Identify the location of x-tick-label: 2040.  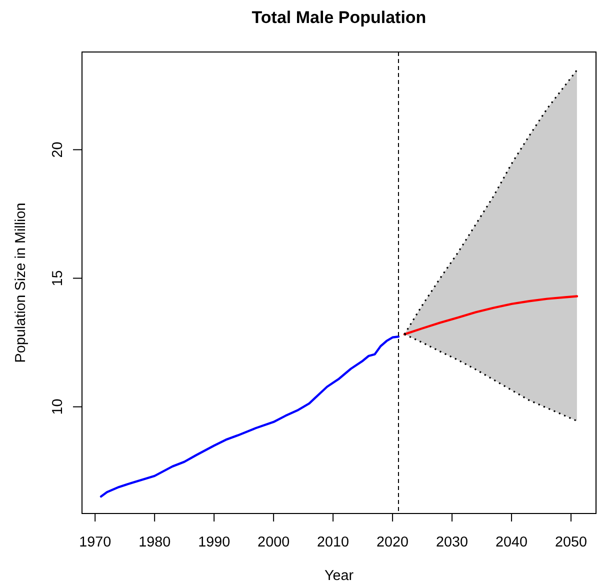
(512, 542).